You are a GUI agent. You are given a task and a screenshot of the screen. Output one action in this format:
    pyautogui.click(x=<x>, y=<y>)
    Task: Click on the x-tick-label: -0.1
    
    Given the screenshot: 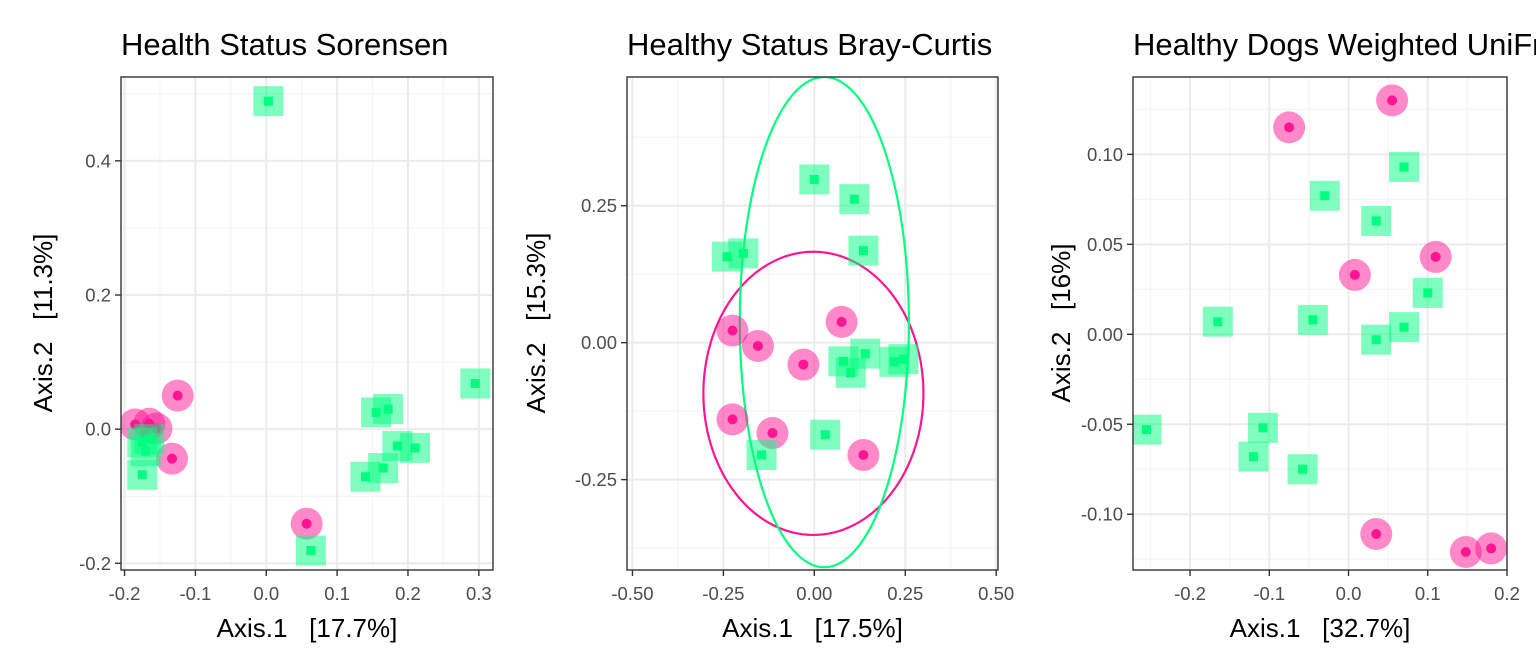 What is the action you would take?
    pyautogui.click(x=1269, y=593)
    